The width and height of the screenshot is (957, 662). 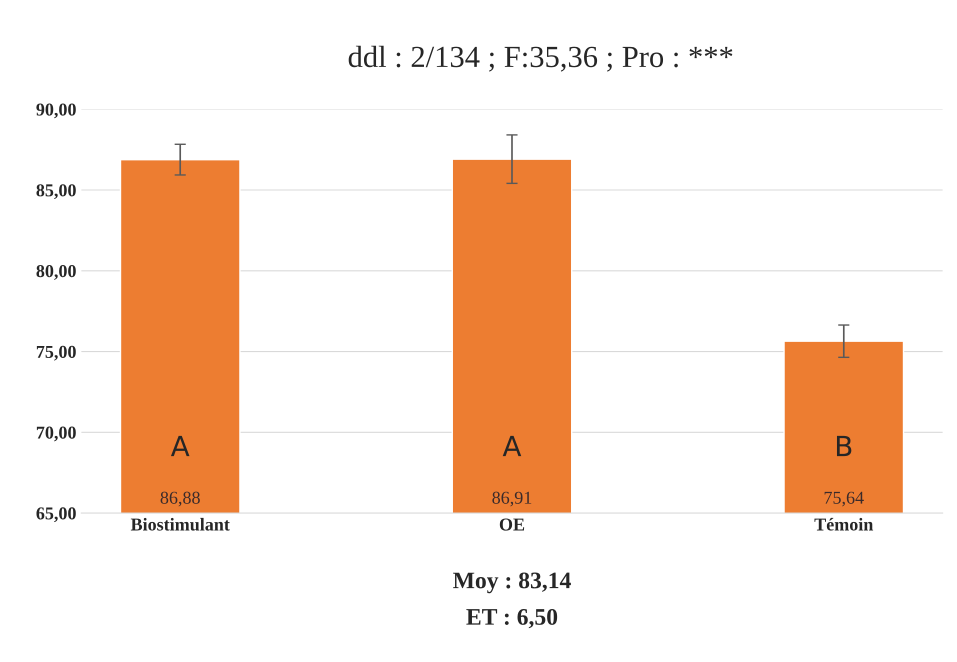 What do you see at coordinates (56, 353) in the screenshot?
I see `y-tick-label: 75,00` at bounding box center [56, 353].